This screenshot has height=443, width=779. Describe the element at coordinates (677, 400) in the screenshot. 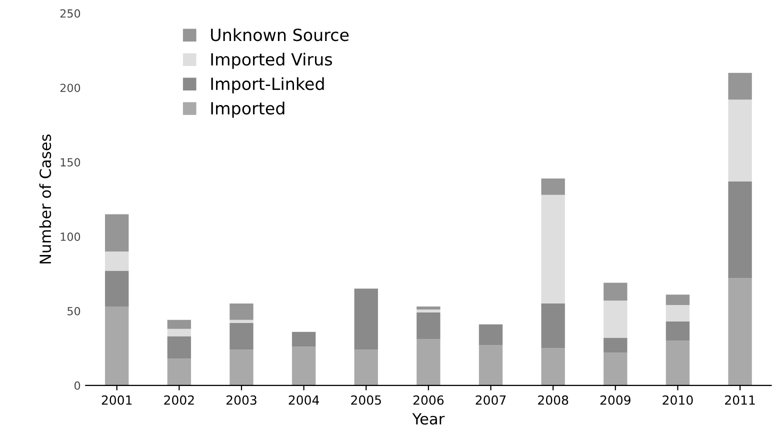

I see `x-tick-label: 2010` at that location.